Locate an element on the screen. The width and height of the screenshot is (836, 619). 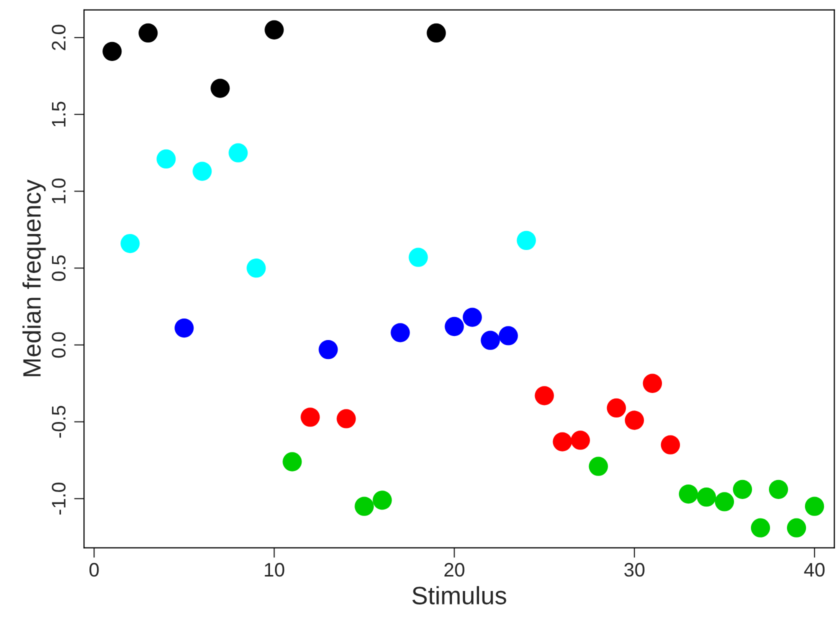
x-tick-label: 30 is located at coordinates (634, 569).